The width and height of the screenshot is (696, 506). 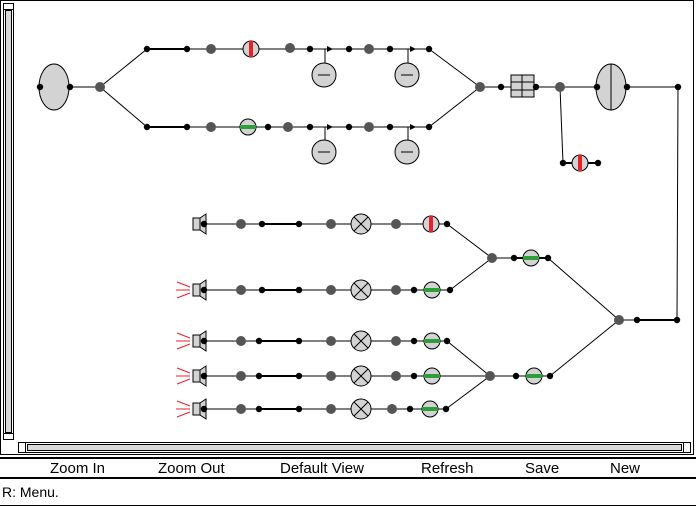 I want to click on horizontal-scroll-thumb, so click(x=354, y=447).